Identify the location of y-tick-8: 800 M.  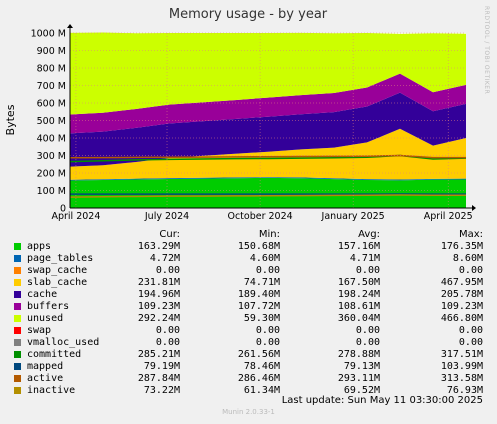
(51, 69).